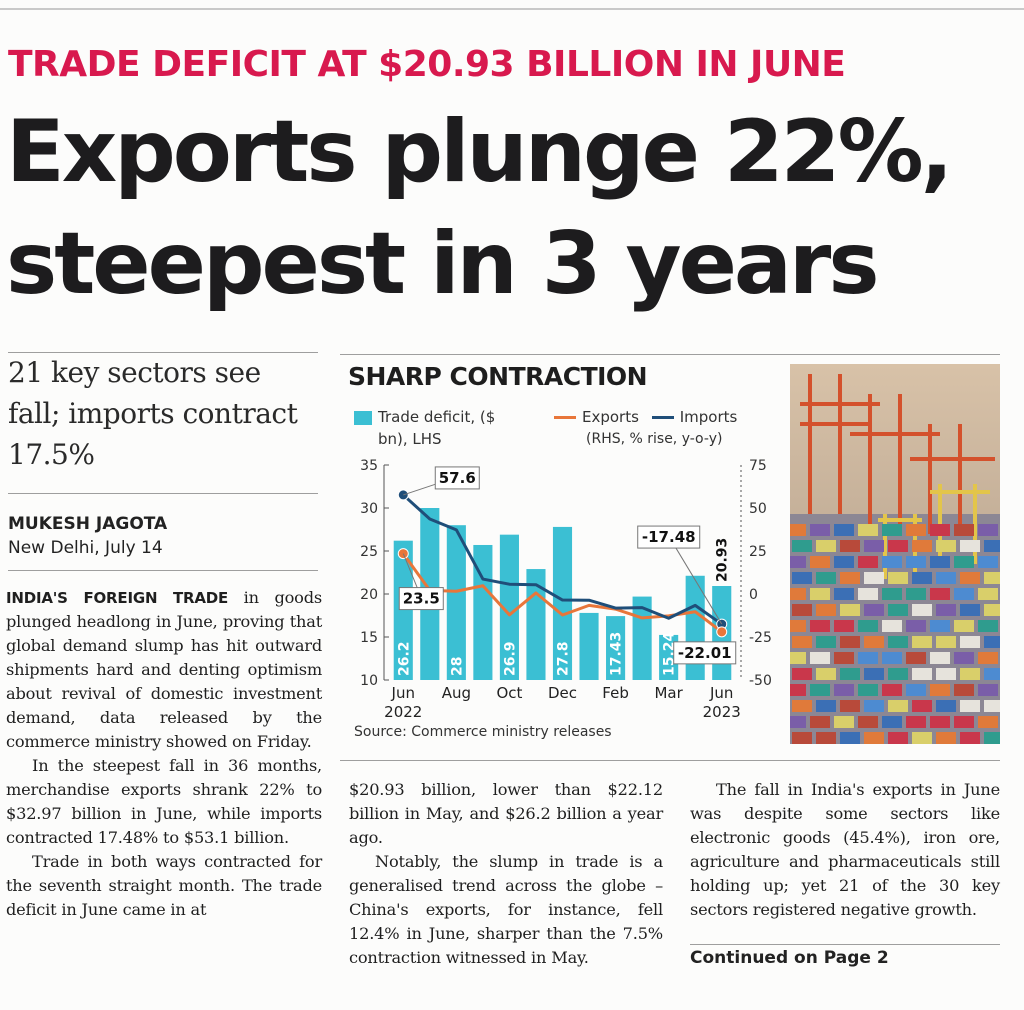 The width and height of the screenshot is (1024, 1010). I want to click on line-endpoint, so click(403, 495).